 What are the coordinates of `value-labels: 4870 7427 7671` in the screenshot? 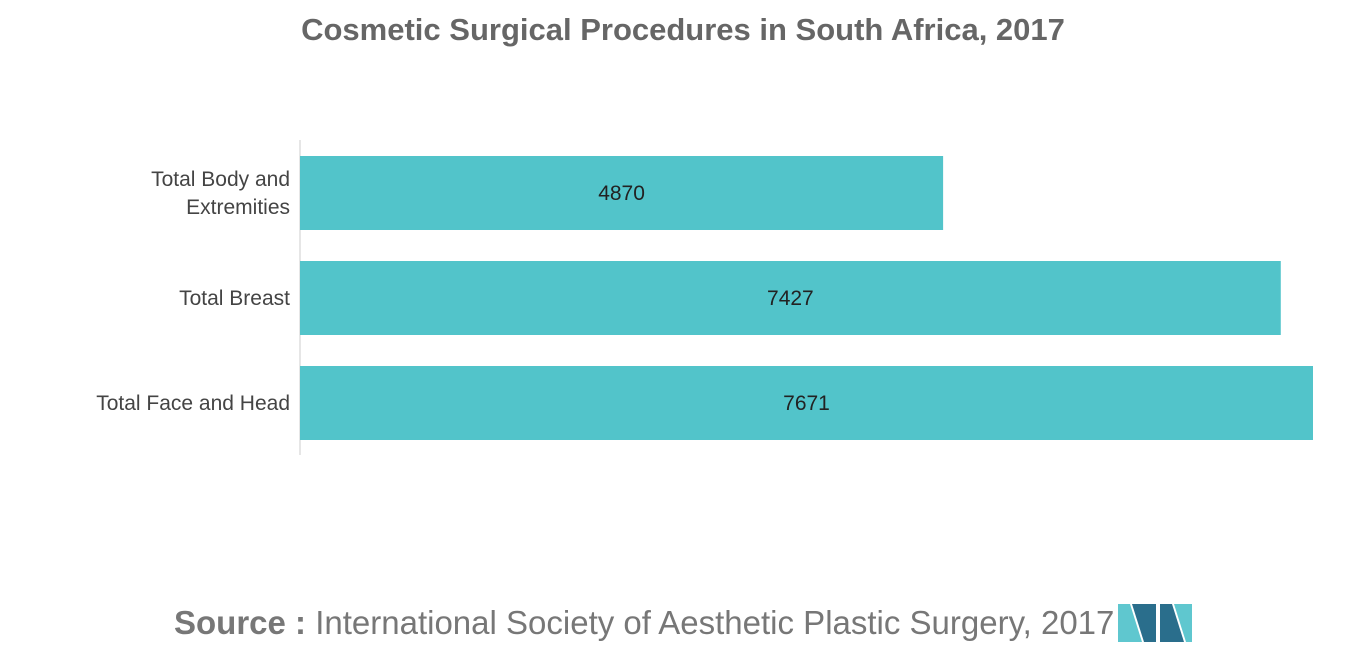 It's located at (714, 298).